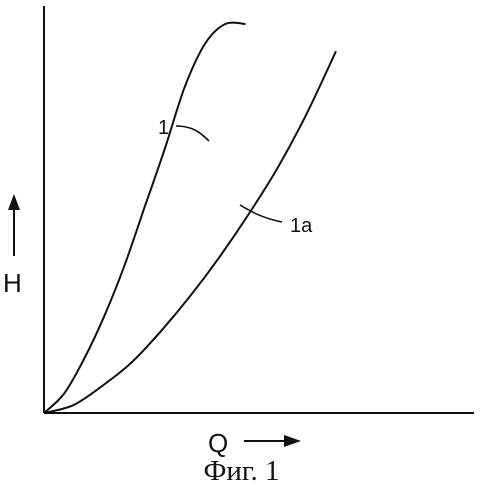 This screenshot has height=500, width=483. I want to click on curve-label-1: 1, so click(163, 128).